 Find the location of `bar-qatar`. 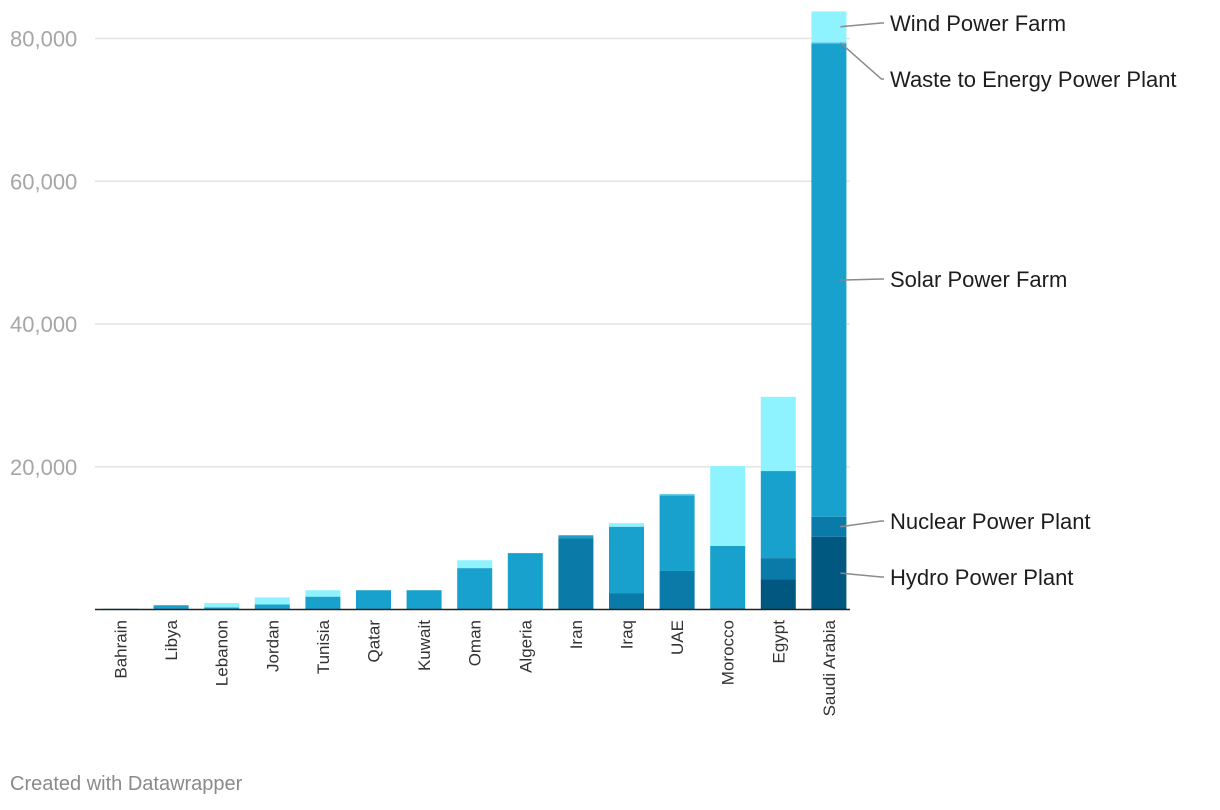

bar-qatar is located at coordinates (373, 600).